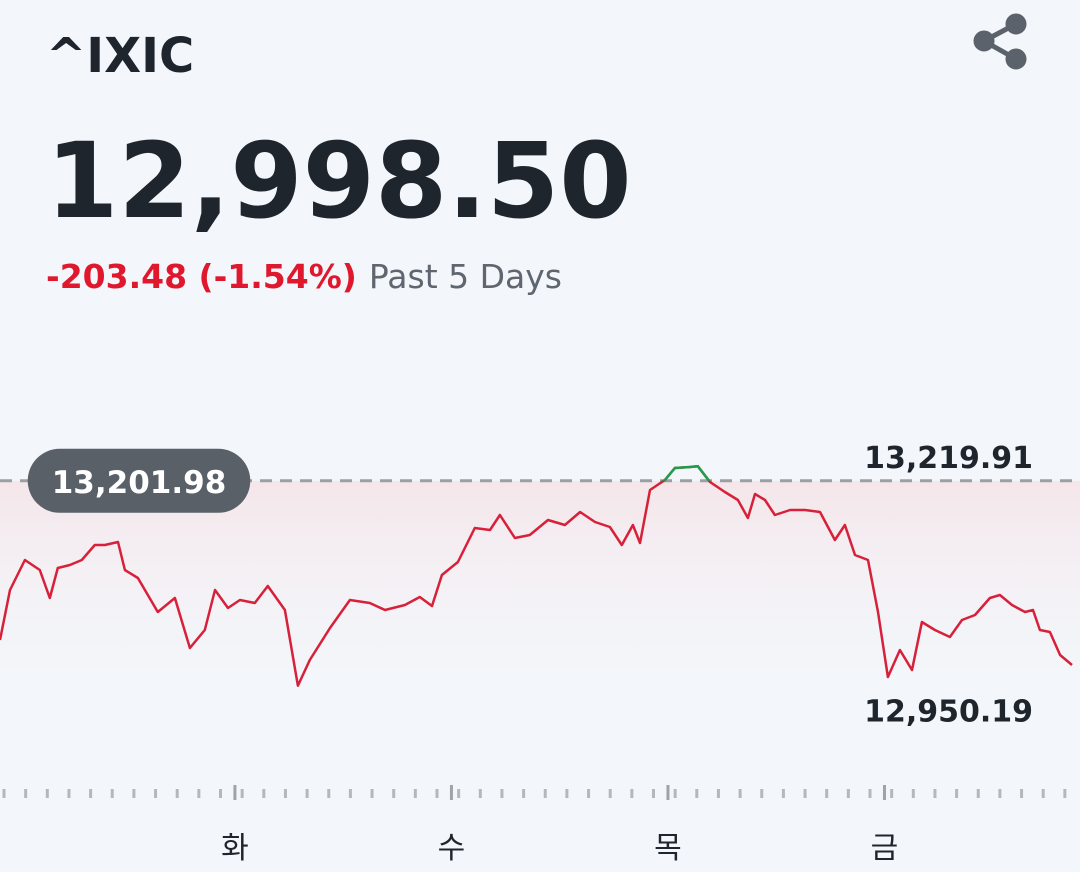  Describe the element at coordinates (201, 276) in the screenshot. I see `change: -203.48 (-1.54%)` at that location.